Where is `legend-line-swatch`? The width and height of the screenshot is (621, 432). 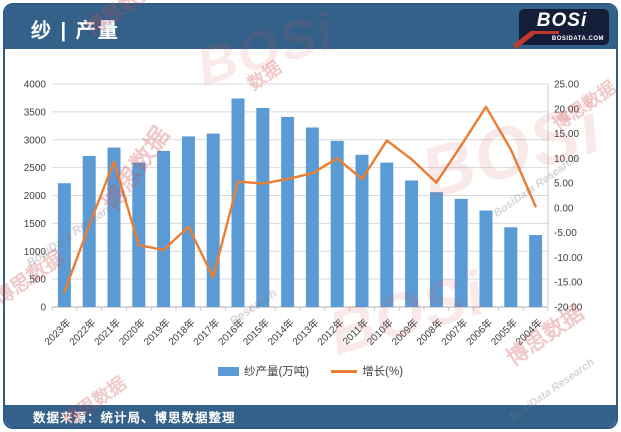 legend-line-swatch is located at coordinates (344, 371).